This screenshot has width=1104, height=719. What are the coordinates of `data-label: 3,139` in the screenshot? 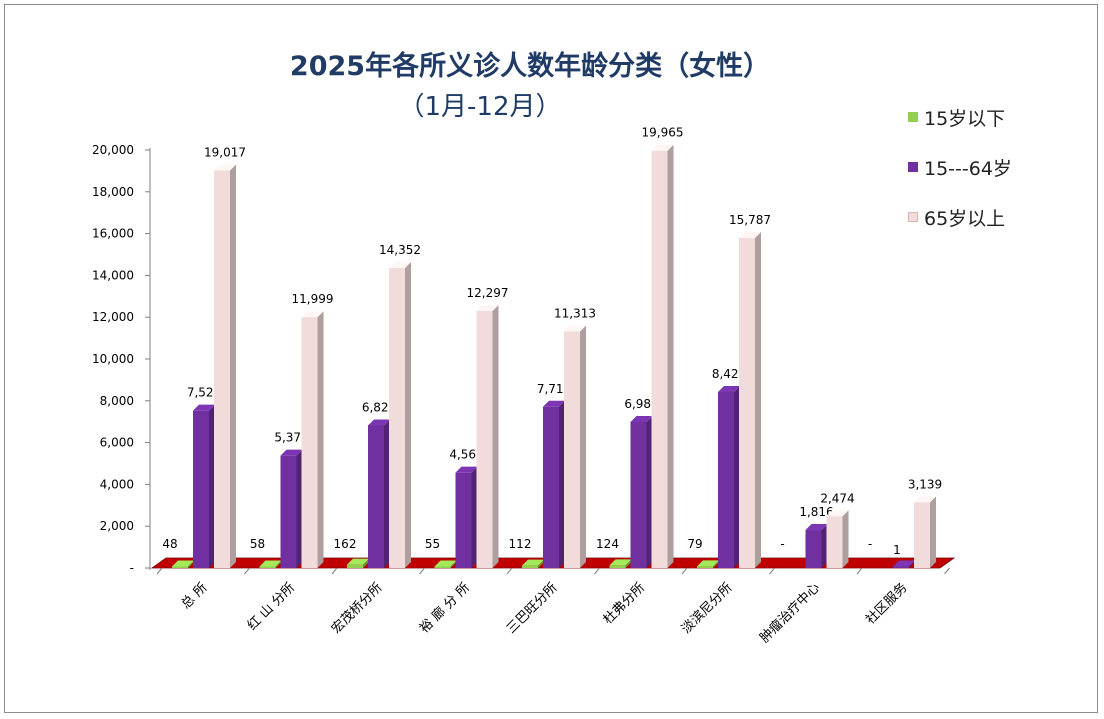 It's located at (925, 484).